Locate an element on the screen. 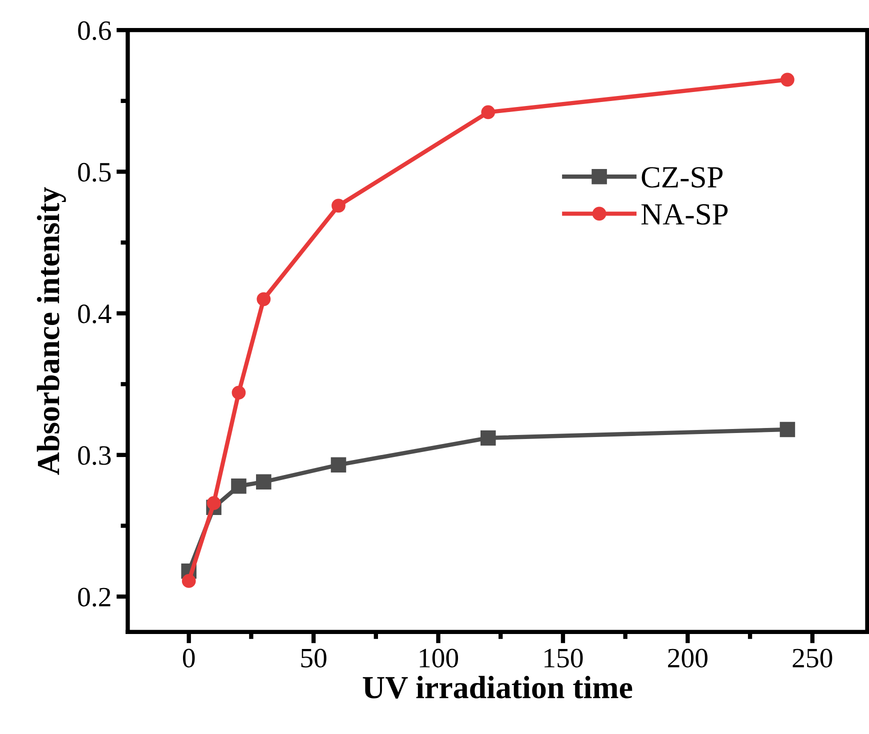 Image resolution: width=869 pixels, height=734 pixels. y-tick-label: 0.4 is located at coordinates (95, 314).